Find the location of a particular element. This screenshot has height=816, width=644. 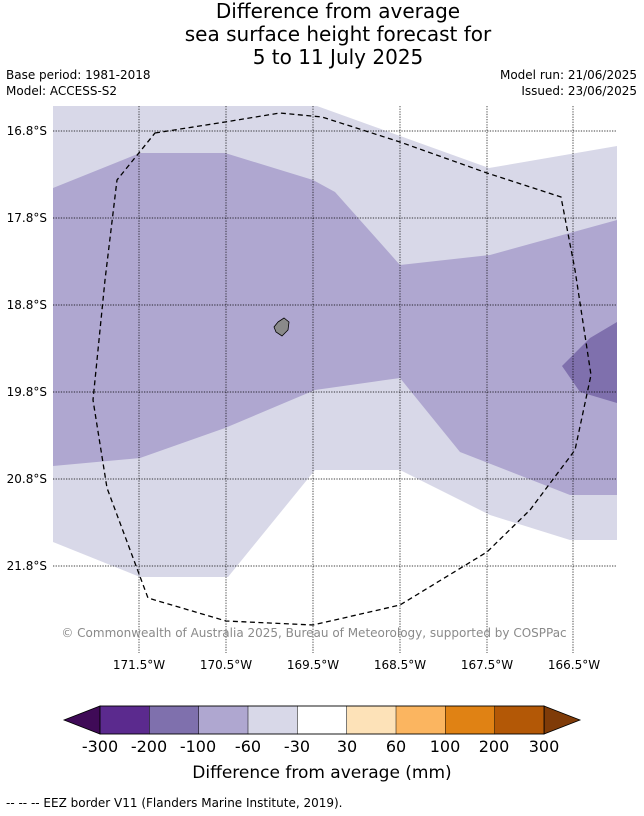

title-line-3: 5 to 11 July 2025 is located at coordinates (338, 57).